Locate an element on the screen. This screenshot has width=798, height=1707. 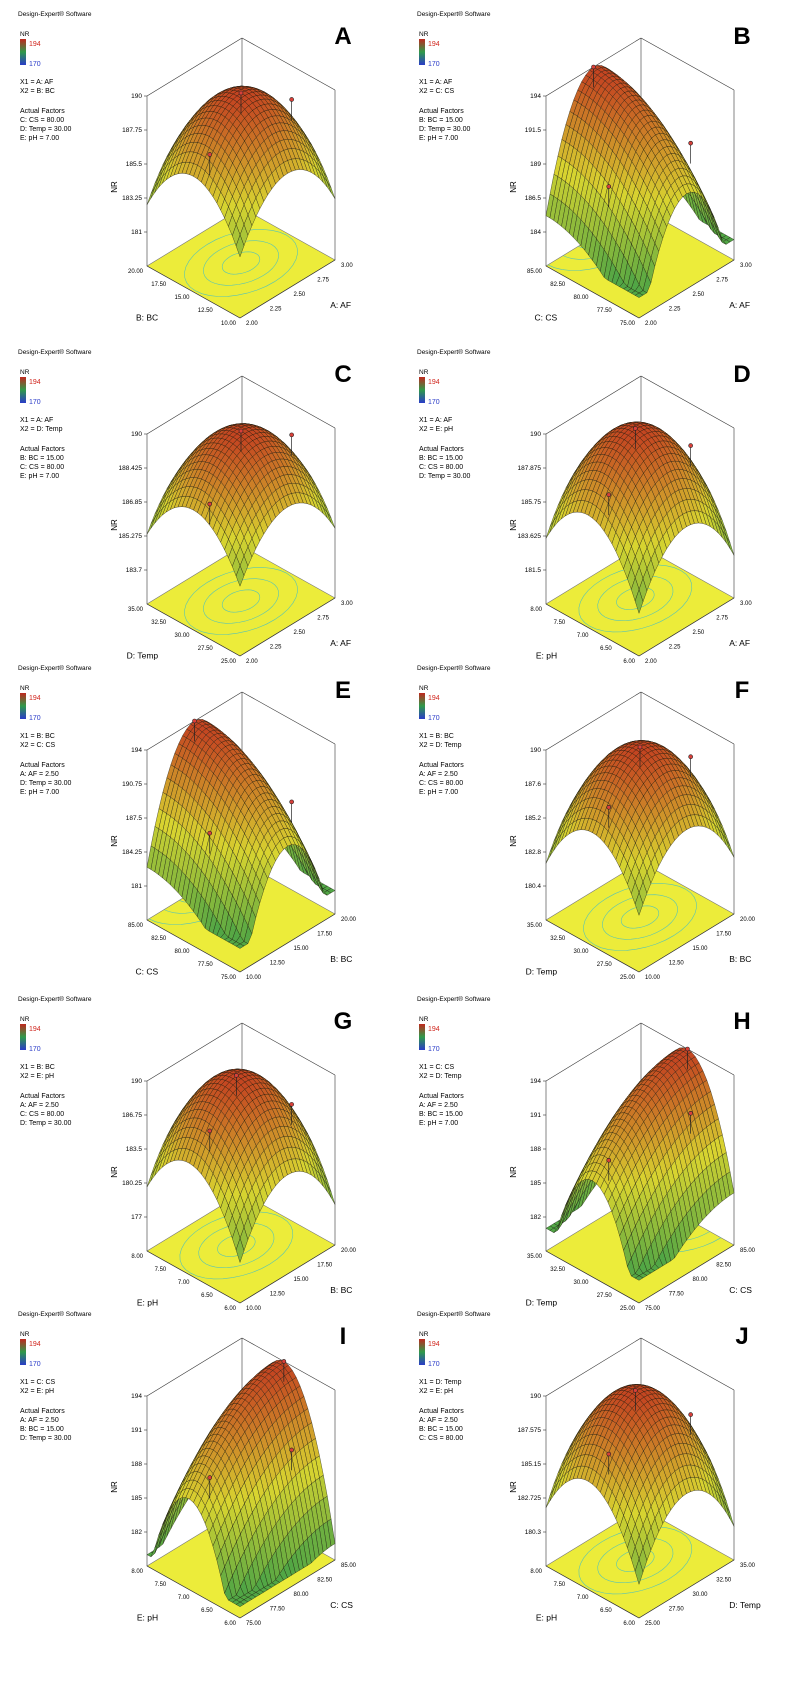
panel-letter: C is located at coordinates (342, 374).